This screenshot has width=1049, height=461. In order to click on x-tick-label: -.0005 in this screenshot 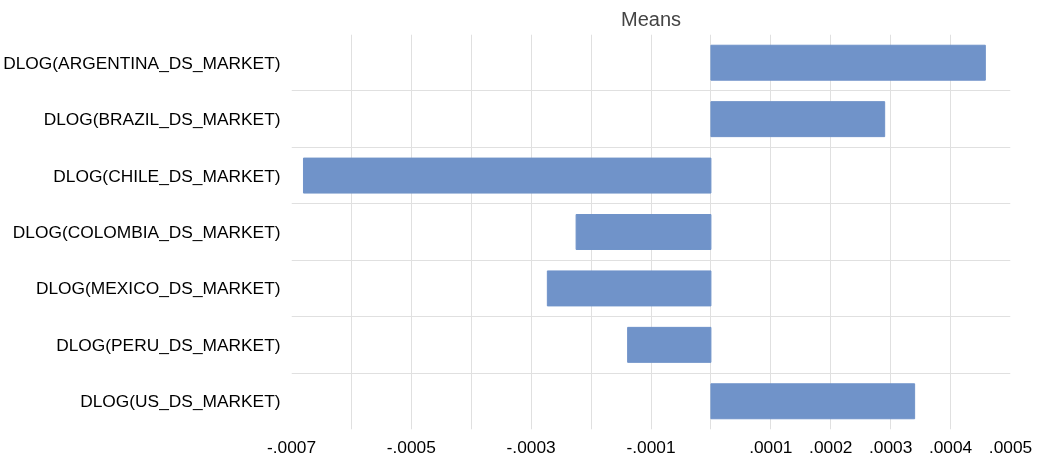, I will do `click(411, 446)`.